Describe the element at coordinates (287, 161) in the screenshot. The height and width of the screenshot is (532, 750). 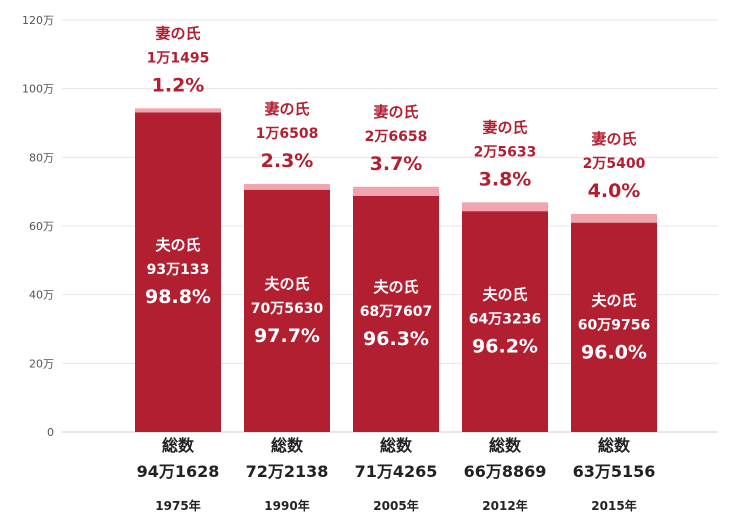
I see `wife-percent-label: 2.3%` at that location.